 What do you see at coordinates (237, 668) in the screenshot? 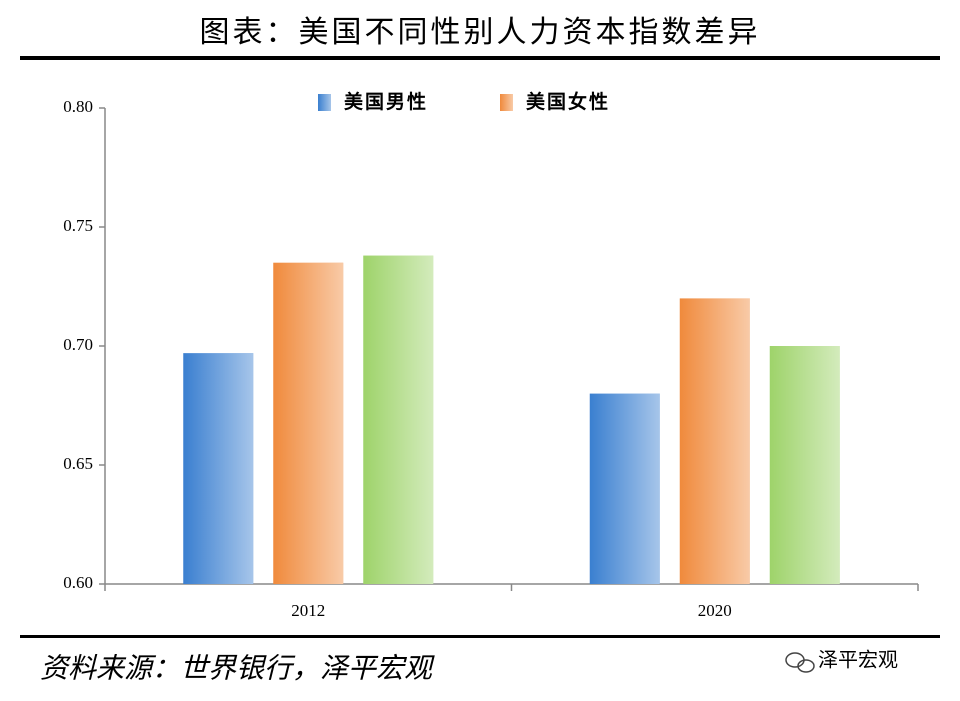
I see `source: 资料来源：世界银行，泽平宏观` at bounding box center [237, 668].